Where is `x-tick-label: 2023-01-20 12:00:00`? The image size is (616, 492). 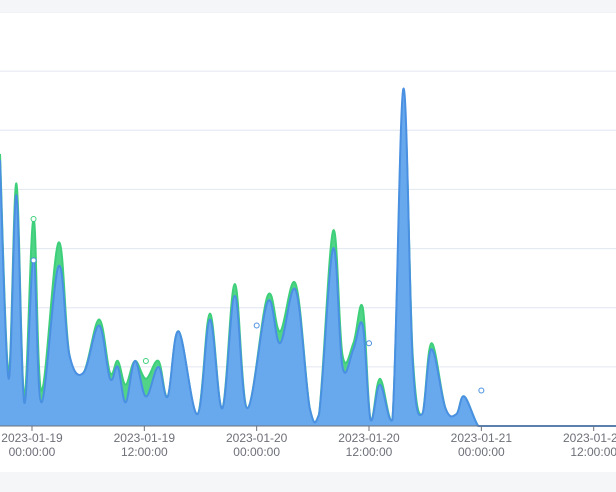 x-tick-label: 2023-01-20 12:00:00 is located at coordinates (369, 445).